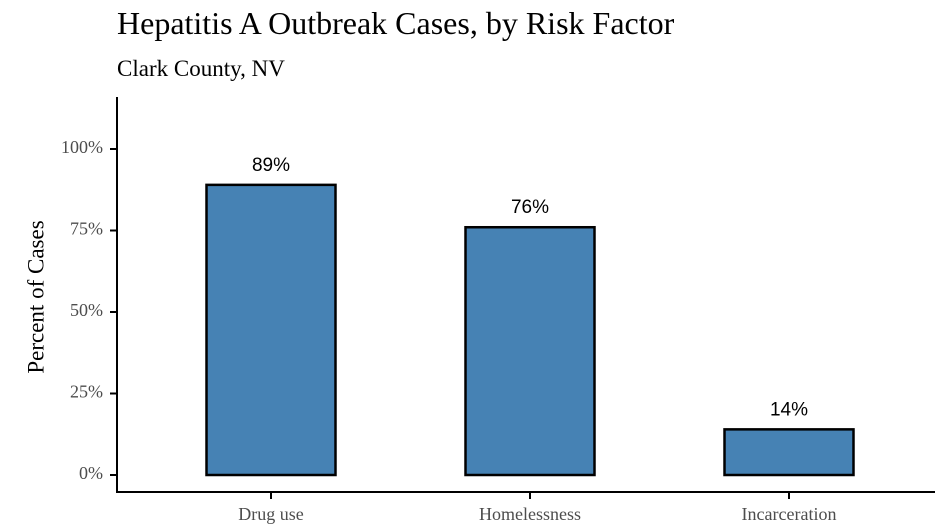 The height and width of the screenshot is (527, 935). I want to click on y-tick-label: 25%, so click(86, 392).